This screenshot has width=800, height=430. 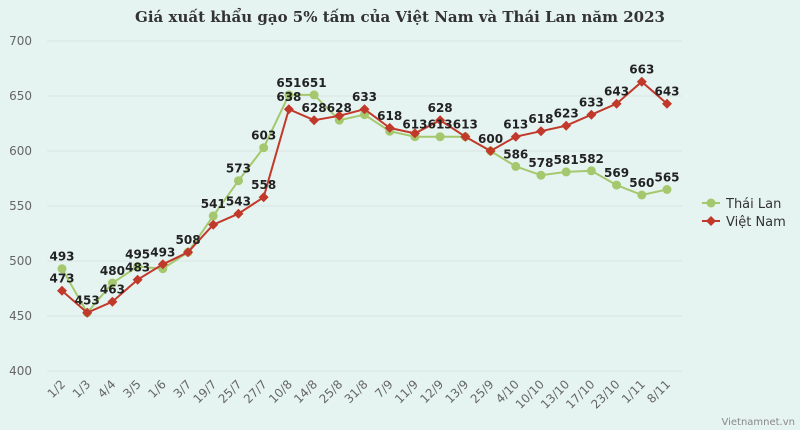 What do you see at coordinates (330, 391) in the screenshot?
I see `x-tick-label: 25/8` at bounding box center [330, 391].